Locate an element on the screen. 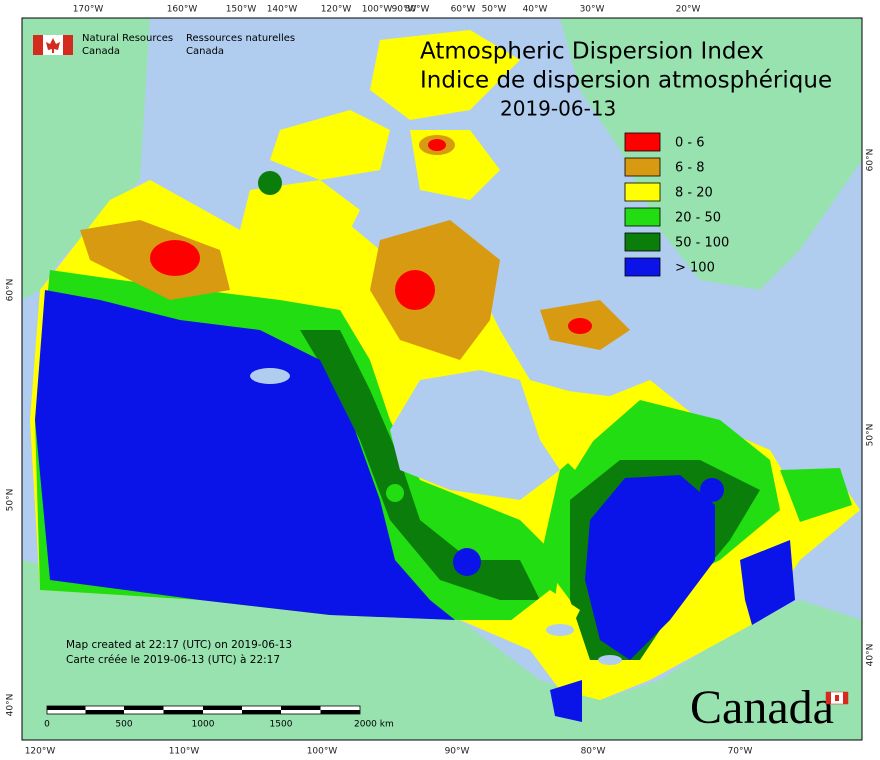  wordmark: Canada is located at coordinates (762, 707).